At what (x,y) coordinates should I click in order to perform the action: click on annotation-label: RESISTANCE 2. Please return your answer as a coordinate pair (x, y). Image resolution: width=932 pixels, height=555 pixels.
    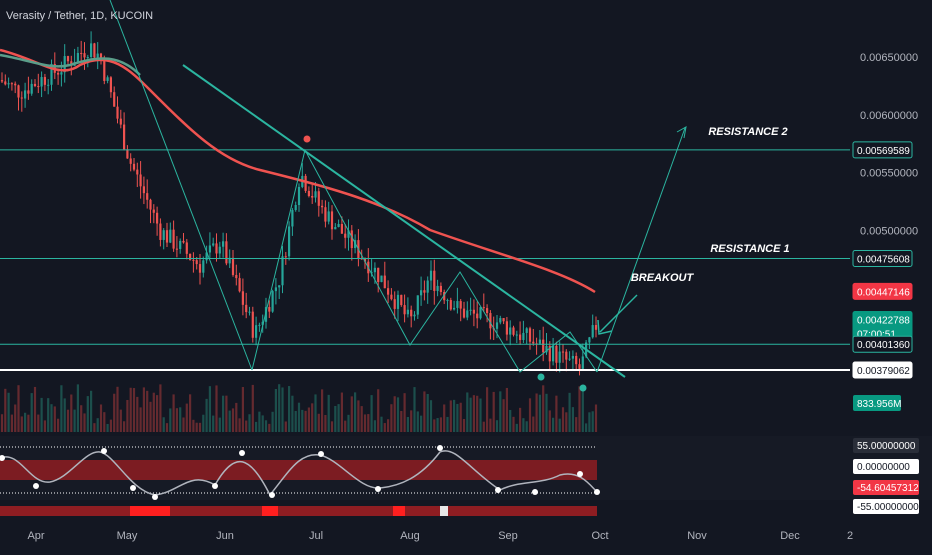
    Looking at the image, I should click on (747, 132).